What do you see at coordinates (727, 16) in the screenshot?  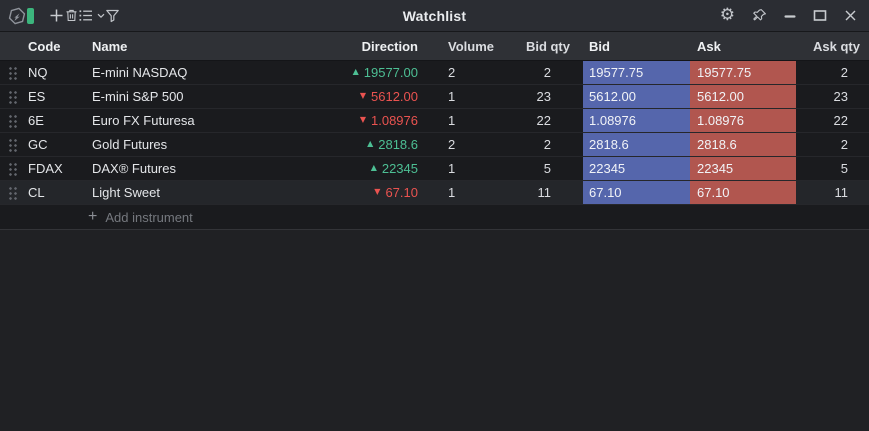 I see `settings-button: ⚙` at bounding box center [727, 16].